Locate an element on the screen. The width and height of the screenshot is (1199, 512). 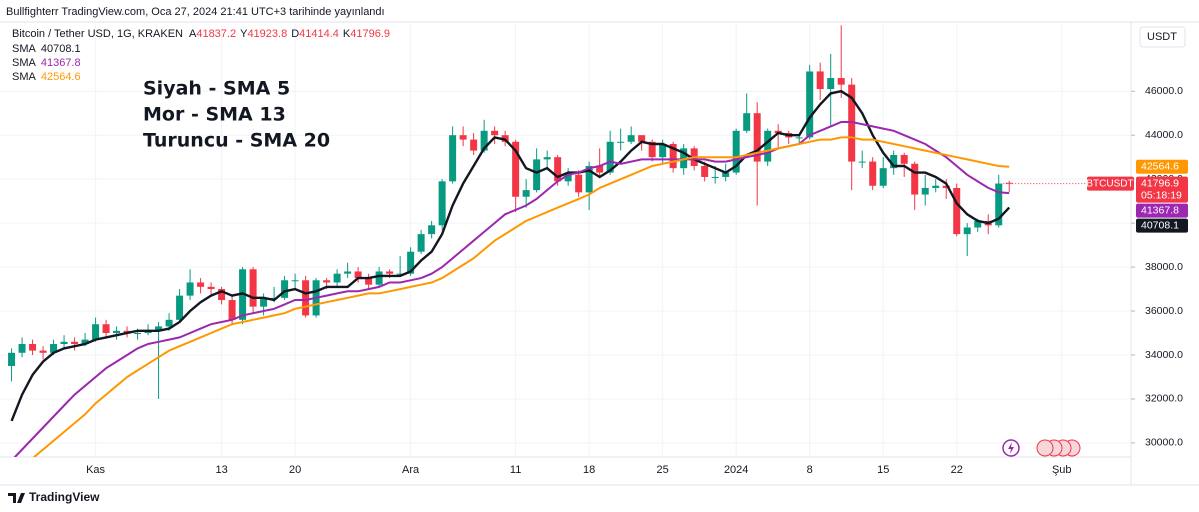
currency-button is located at coordinates (1162, 37).